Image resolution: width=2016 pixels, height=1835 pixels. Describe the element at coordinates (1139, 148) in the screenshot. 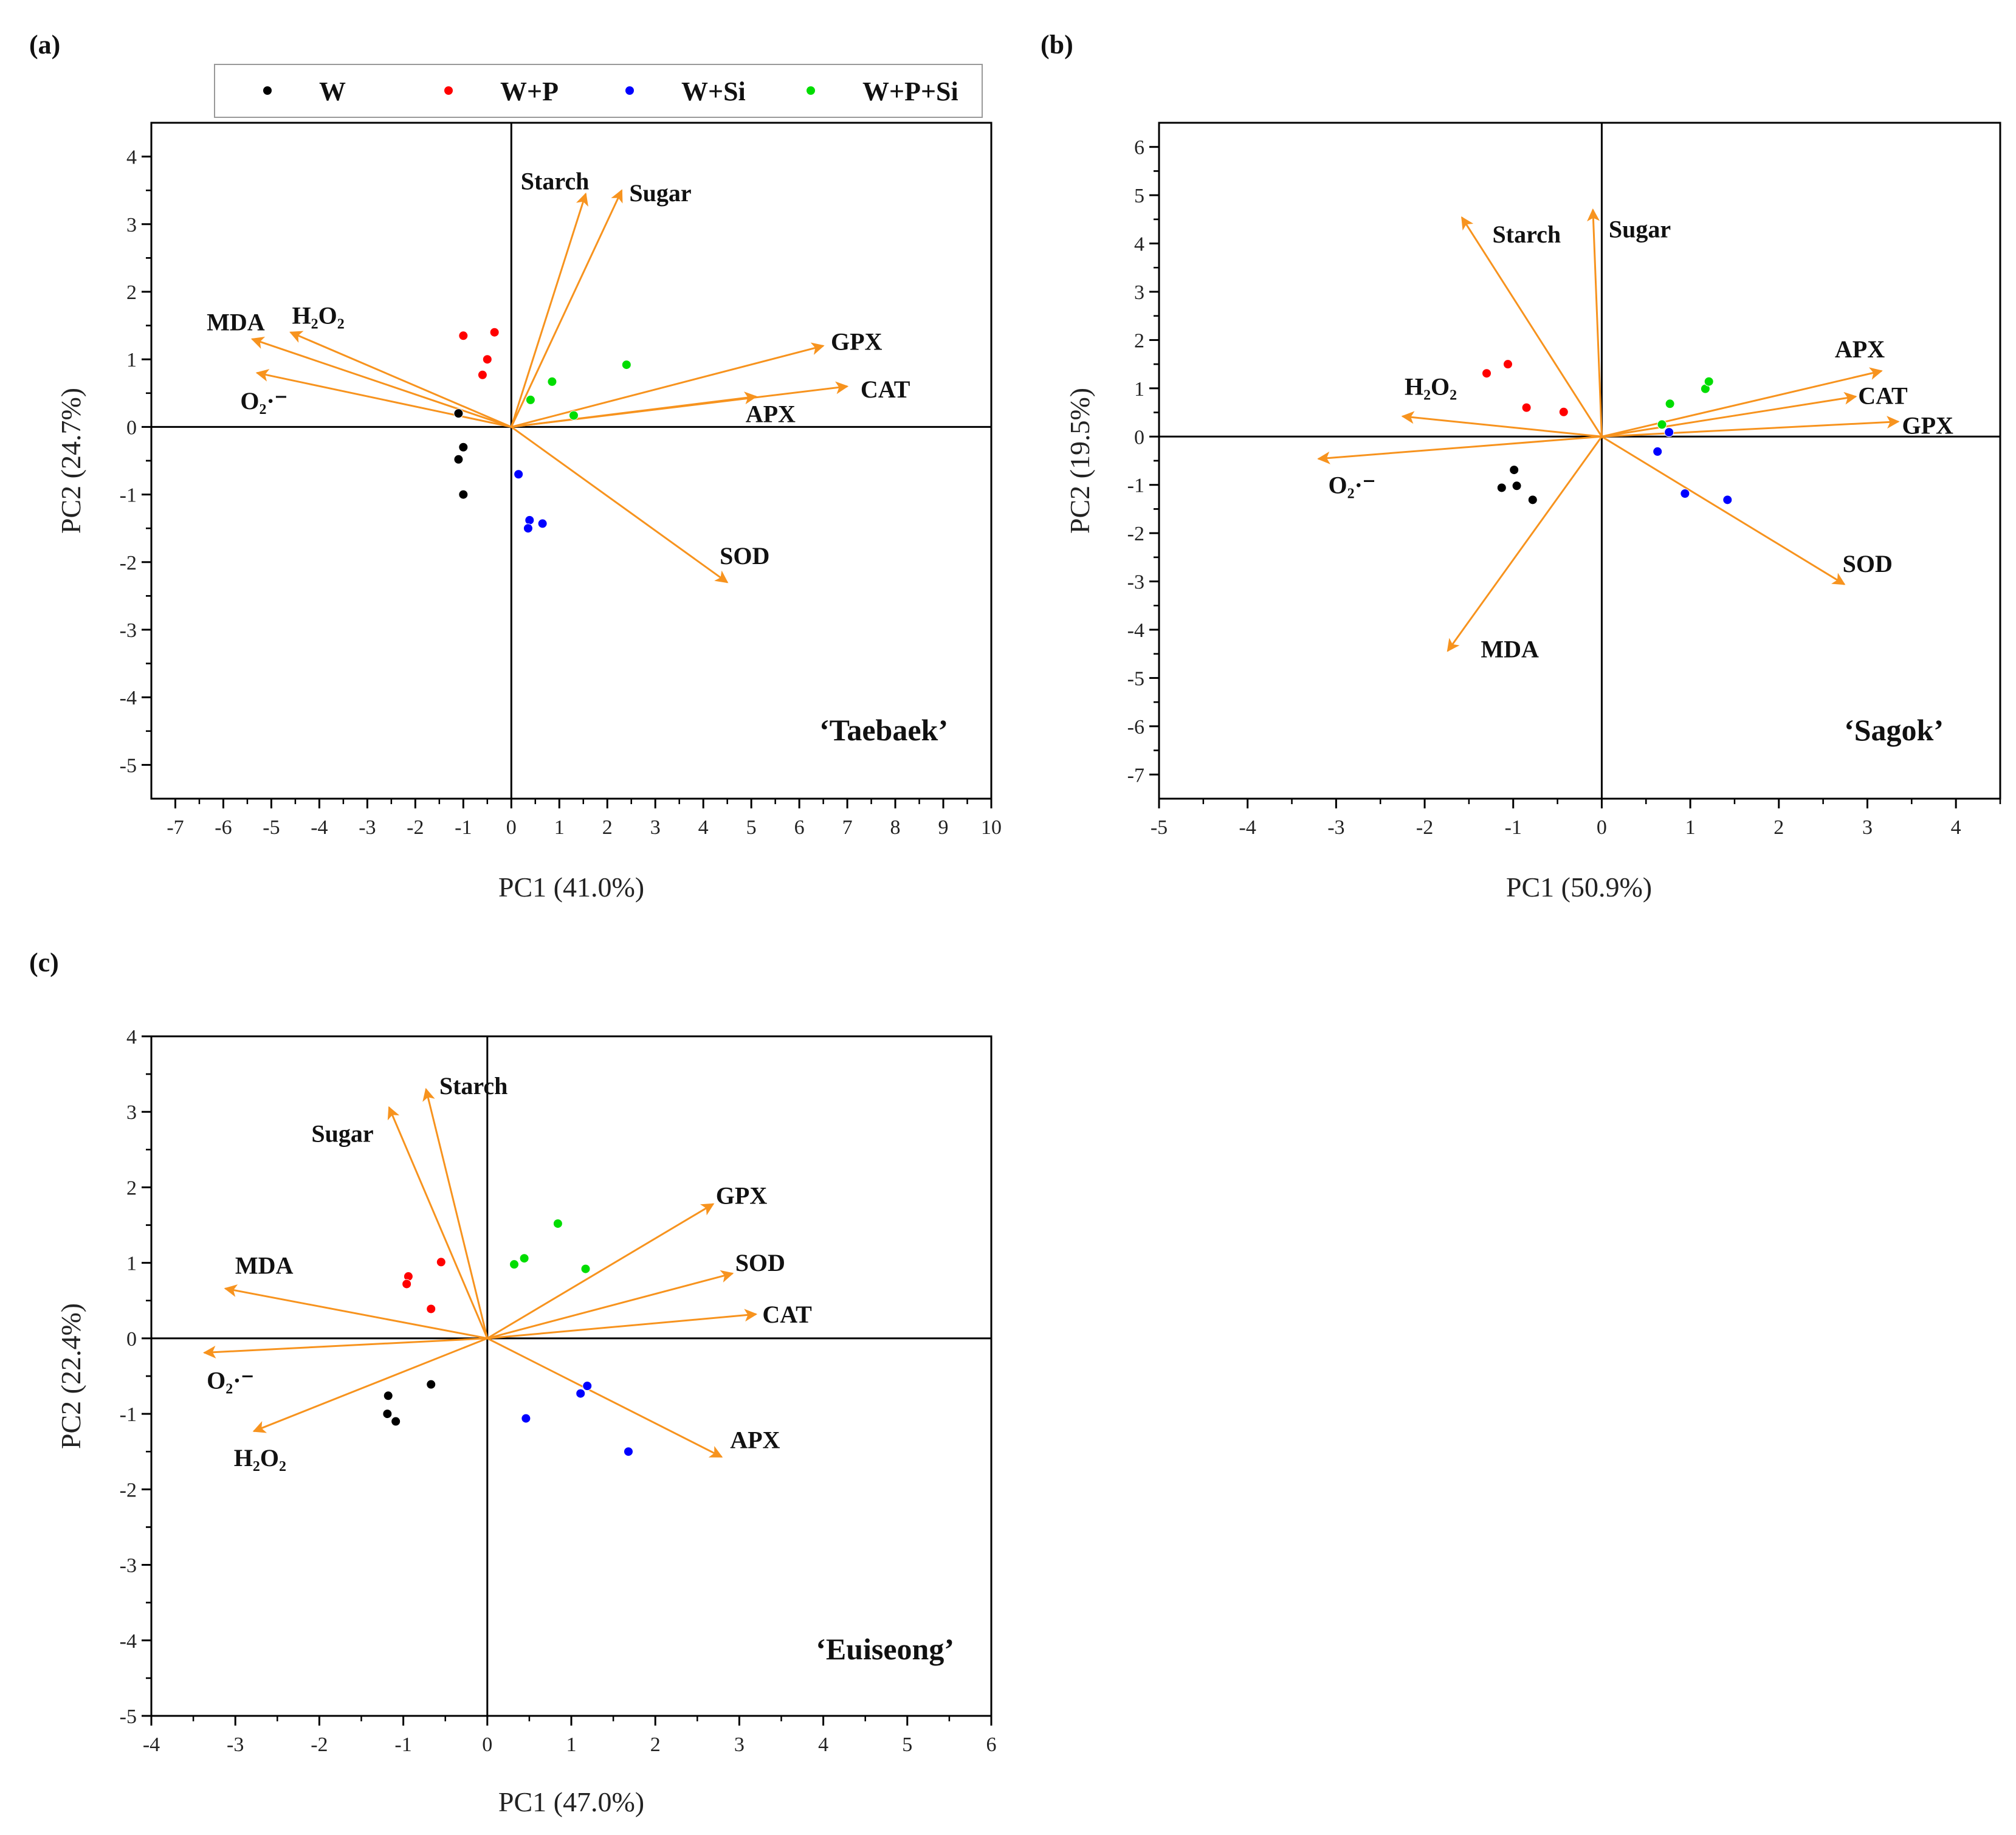

I see `y-tick-label: 6` at that location.